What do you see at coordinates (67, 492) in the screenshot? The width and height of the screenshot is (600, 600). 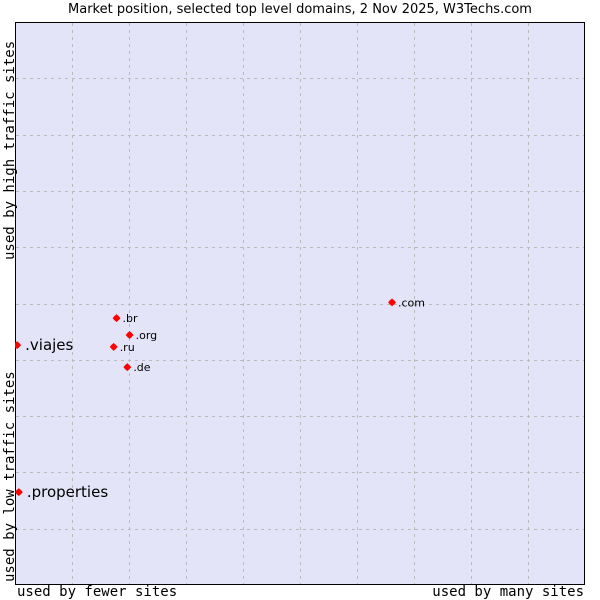 I see `point-label: .properties` at bounding box center [67, 492].